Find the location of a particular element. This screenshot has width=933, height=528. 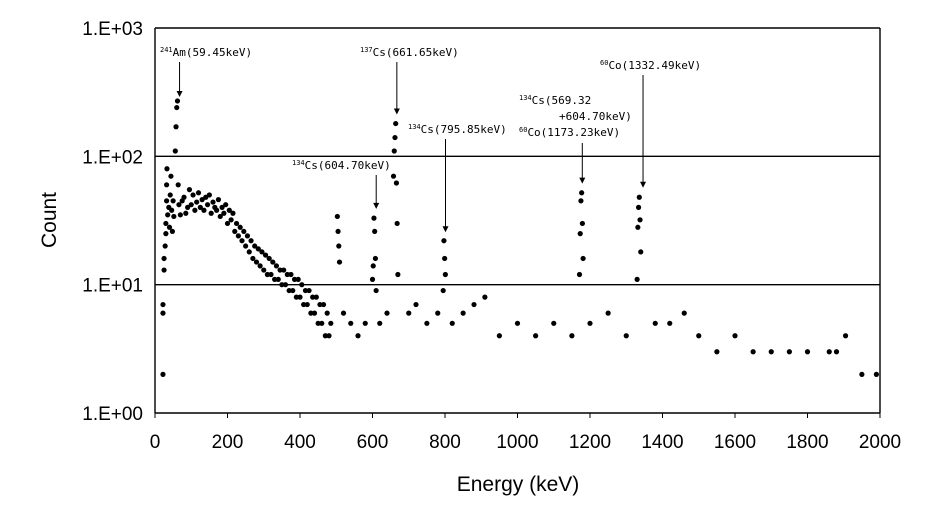

x-tick-label: 1200 is located at coordinates (590, 442).